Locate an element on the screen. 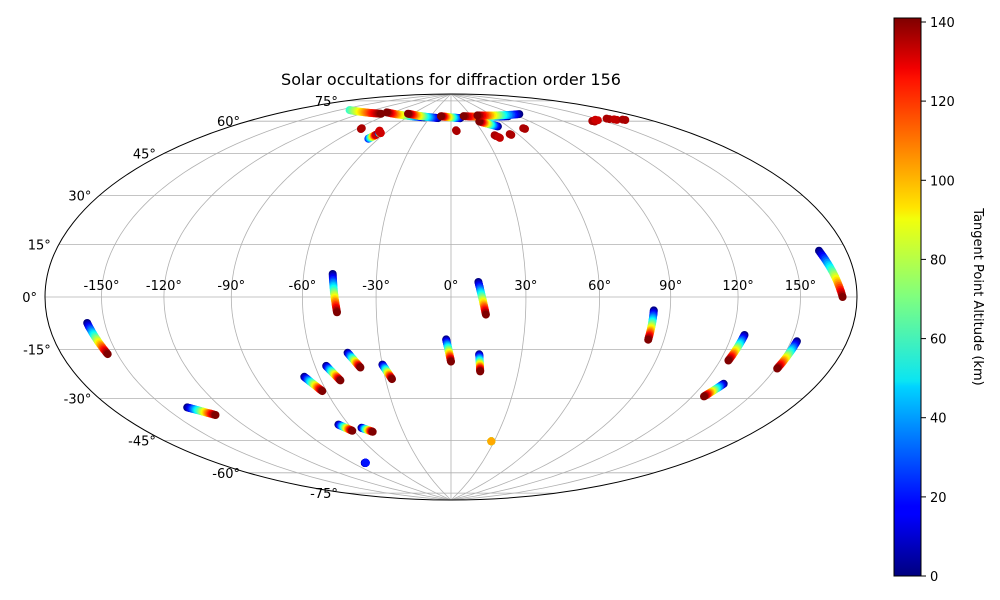 This screenshot has width=1000, height=600. lat-tick-label: -15° is located at coordinates (37, 351).